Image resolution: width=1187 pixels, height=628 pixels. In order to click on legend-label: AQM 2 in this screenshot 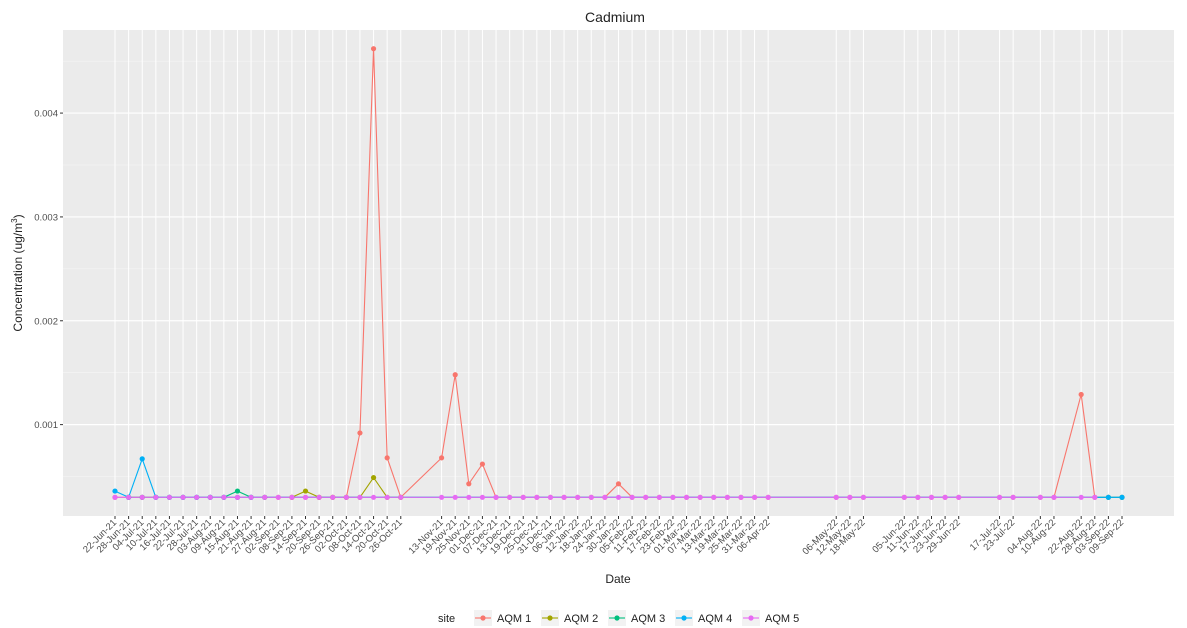, I will do `click(581, 619)`.